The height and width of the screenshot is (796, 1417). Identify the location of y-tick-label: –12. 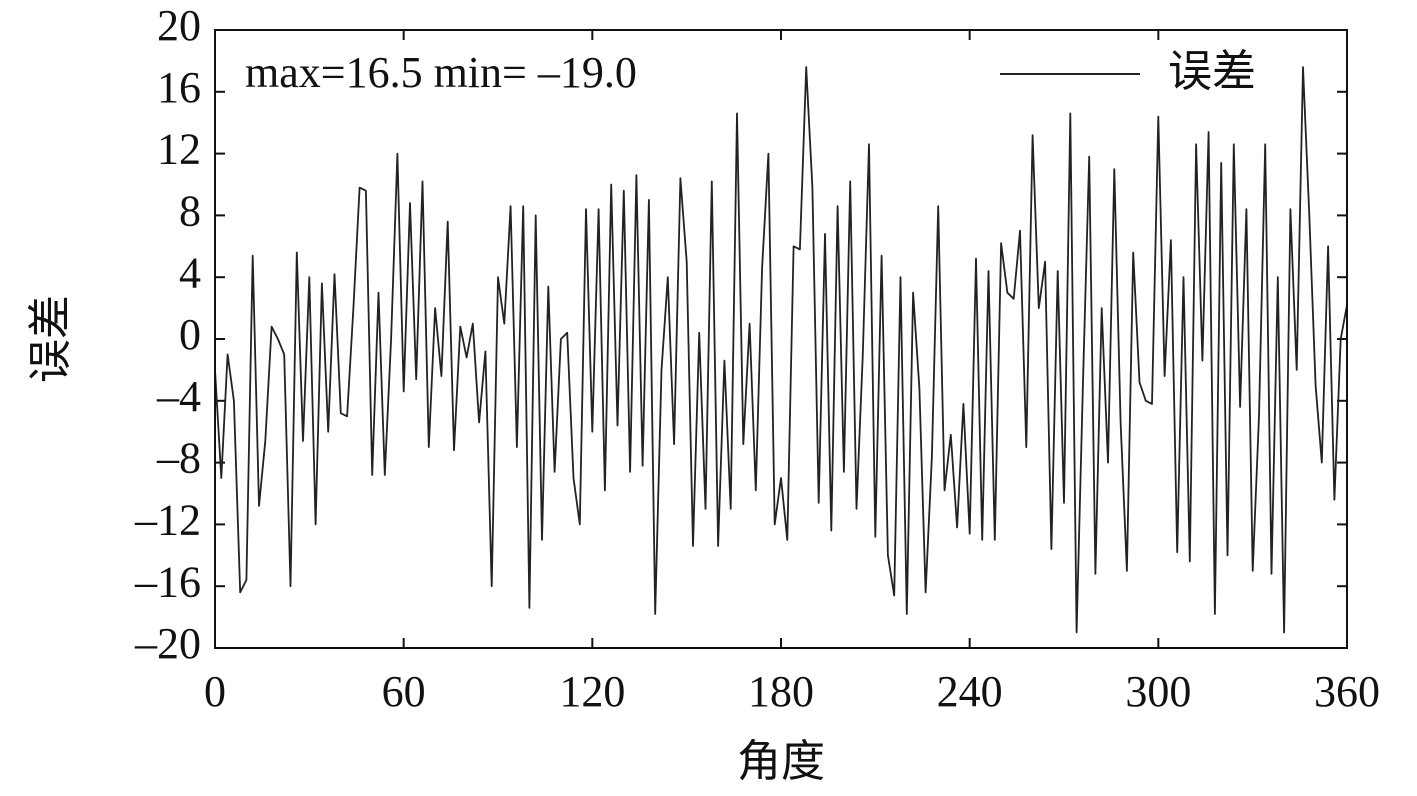
(167, 519).